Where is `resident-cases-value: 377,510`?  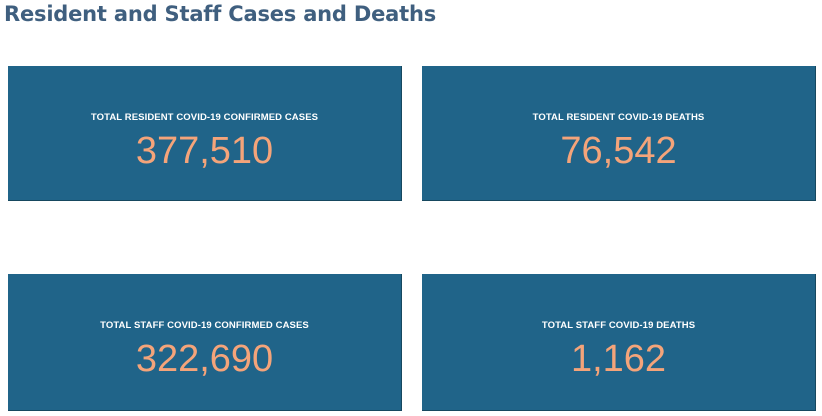
resident-cases-value: 377,510 is located at coordinates (204, 151).